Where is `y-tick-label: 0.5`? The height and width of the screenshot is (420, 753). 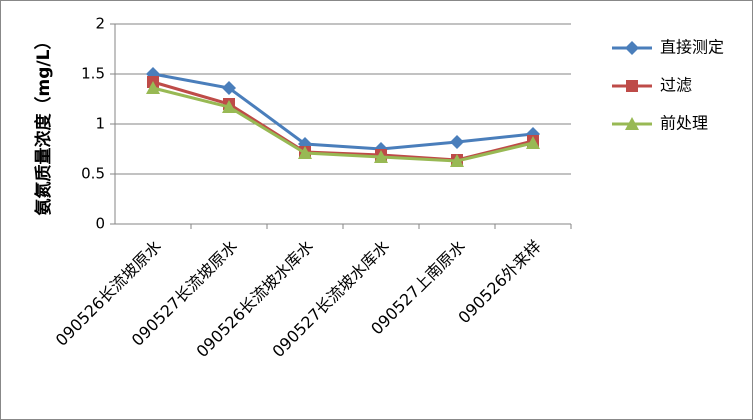 y-tick-label: 0.5 is located at coordinates (93, 174).